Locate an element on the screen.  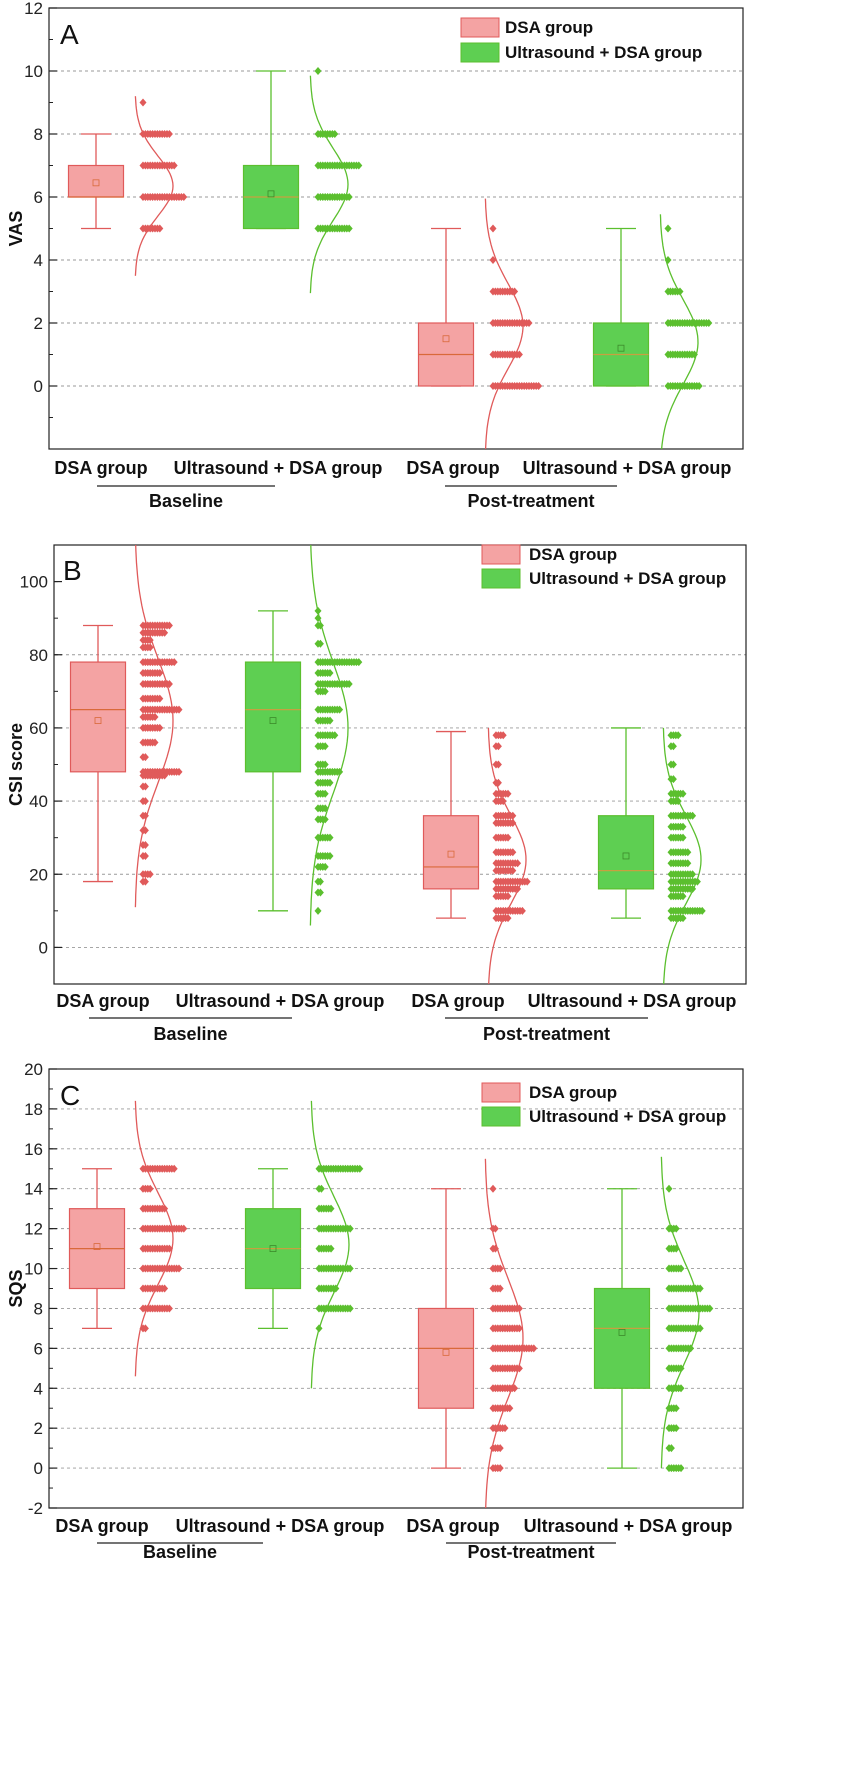
y-tick-label: 4 is located at coordinates (38, 1388).